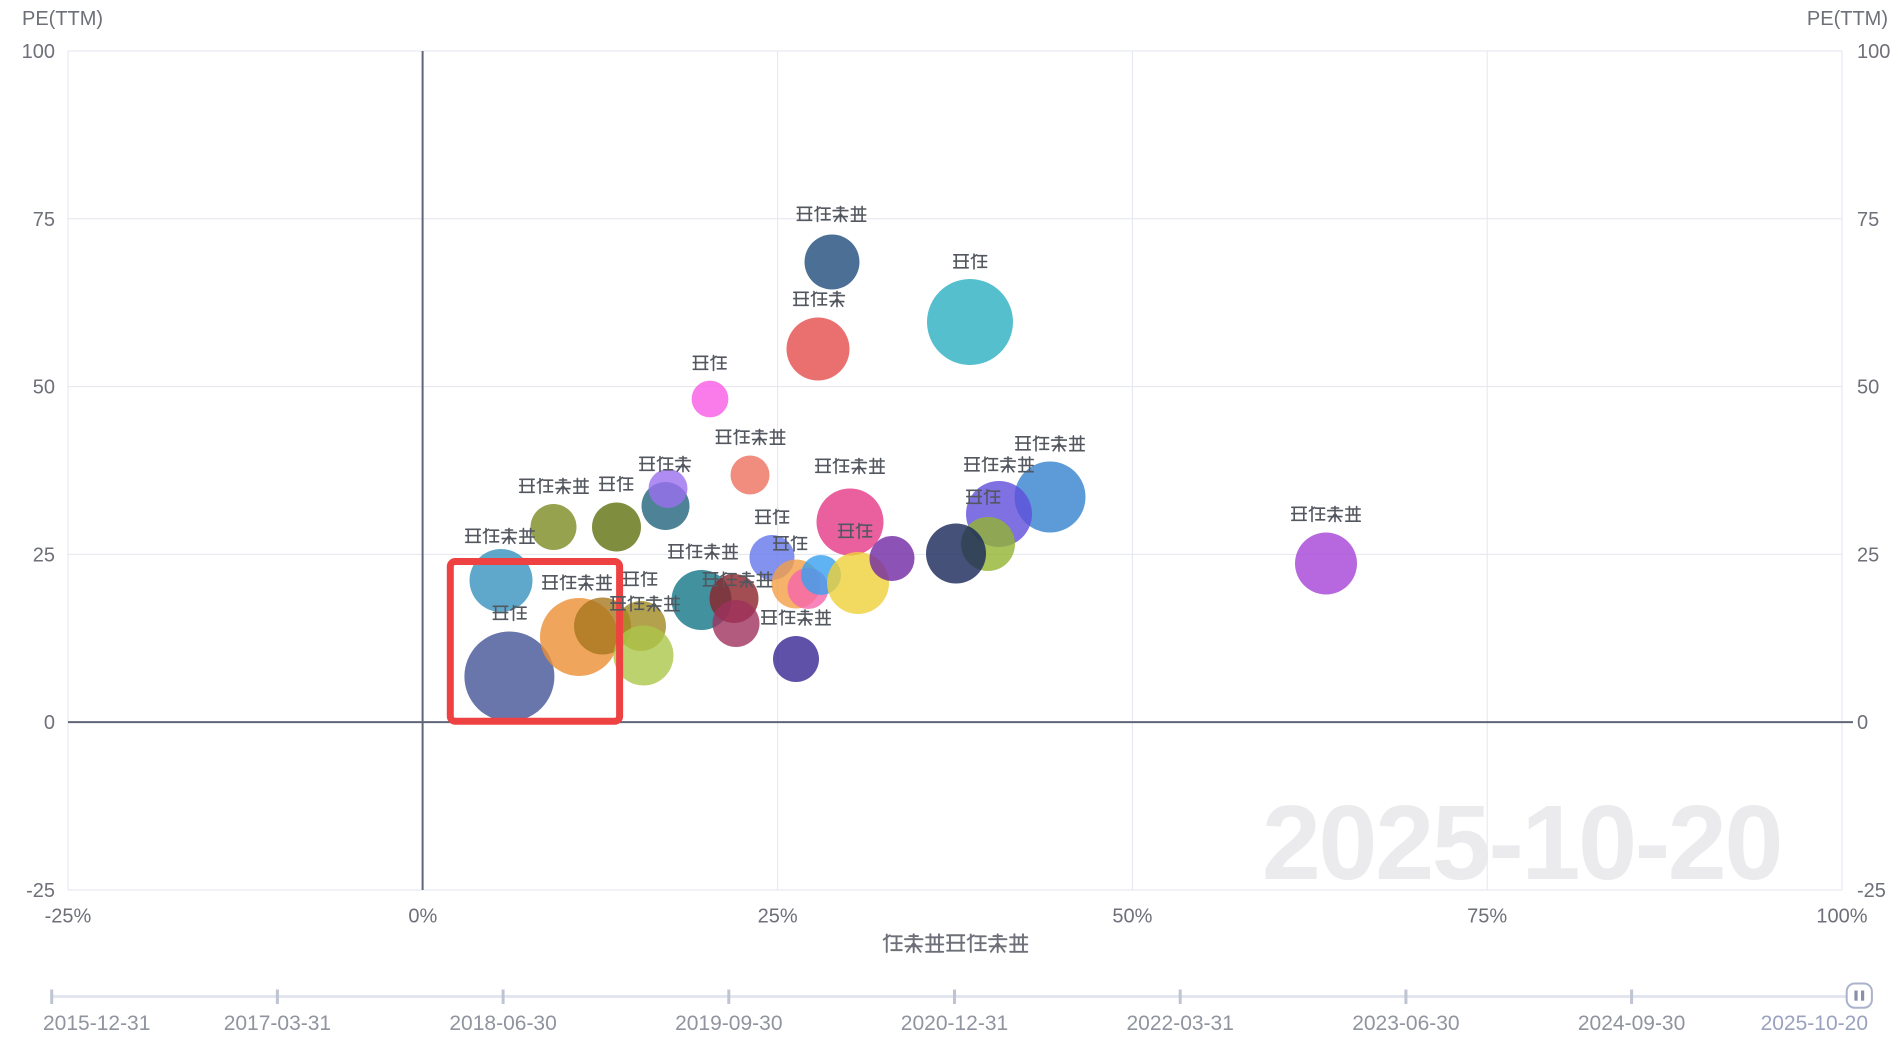 The width and height of the screenshot is (1899, 1051). What do you see at coordinates (954, 1023) in the screenshot?
I see `svg-text: 2020-12-31` at bounding box center [954, 1023].